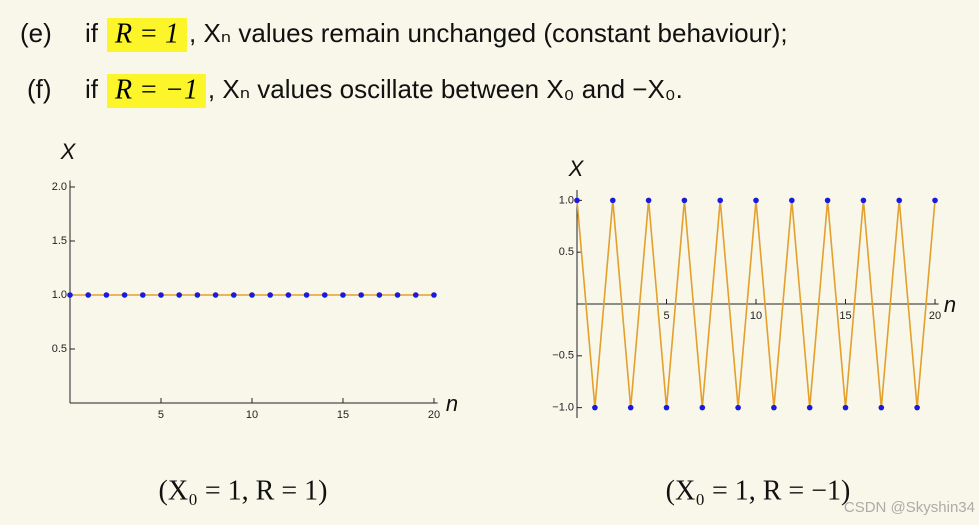  I want to click on math-condition: R = −1, so click(156, 89).